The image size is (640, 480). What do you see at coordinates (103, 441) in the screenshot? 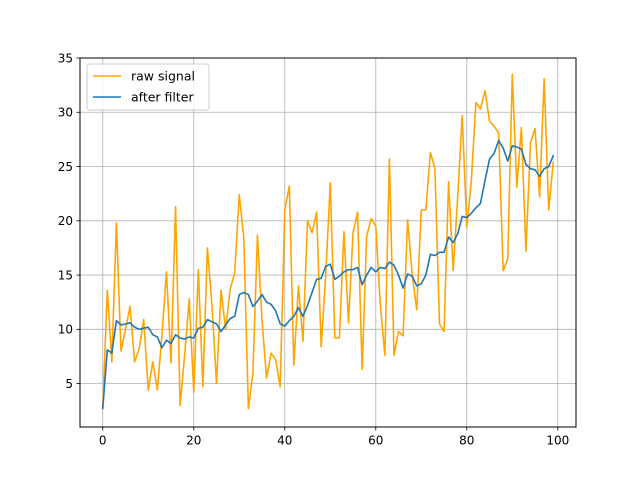
I see `x-tick-label: 0` at bounding box center [103, 441].